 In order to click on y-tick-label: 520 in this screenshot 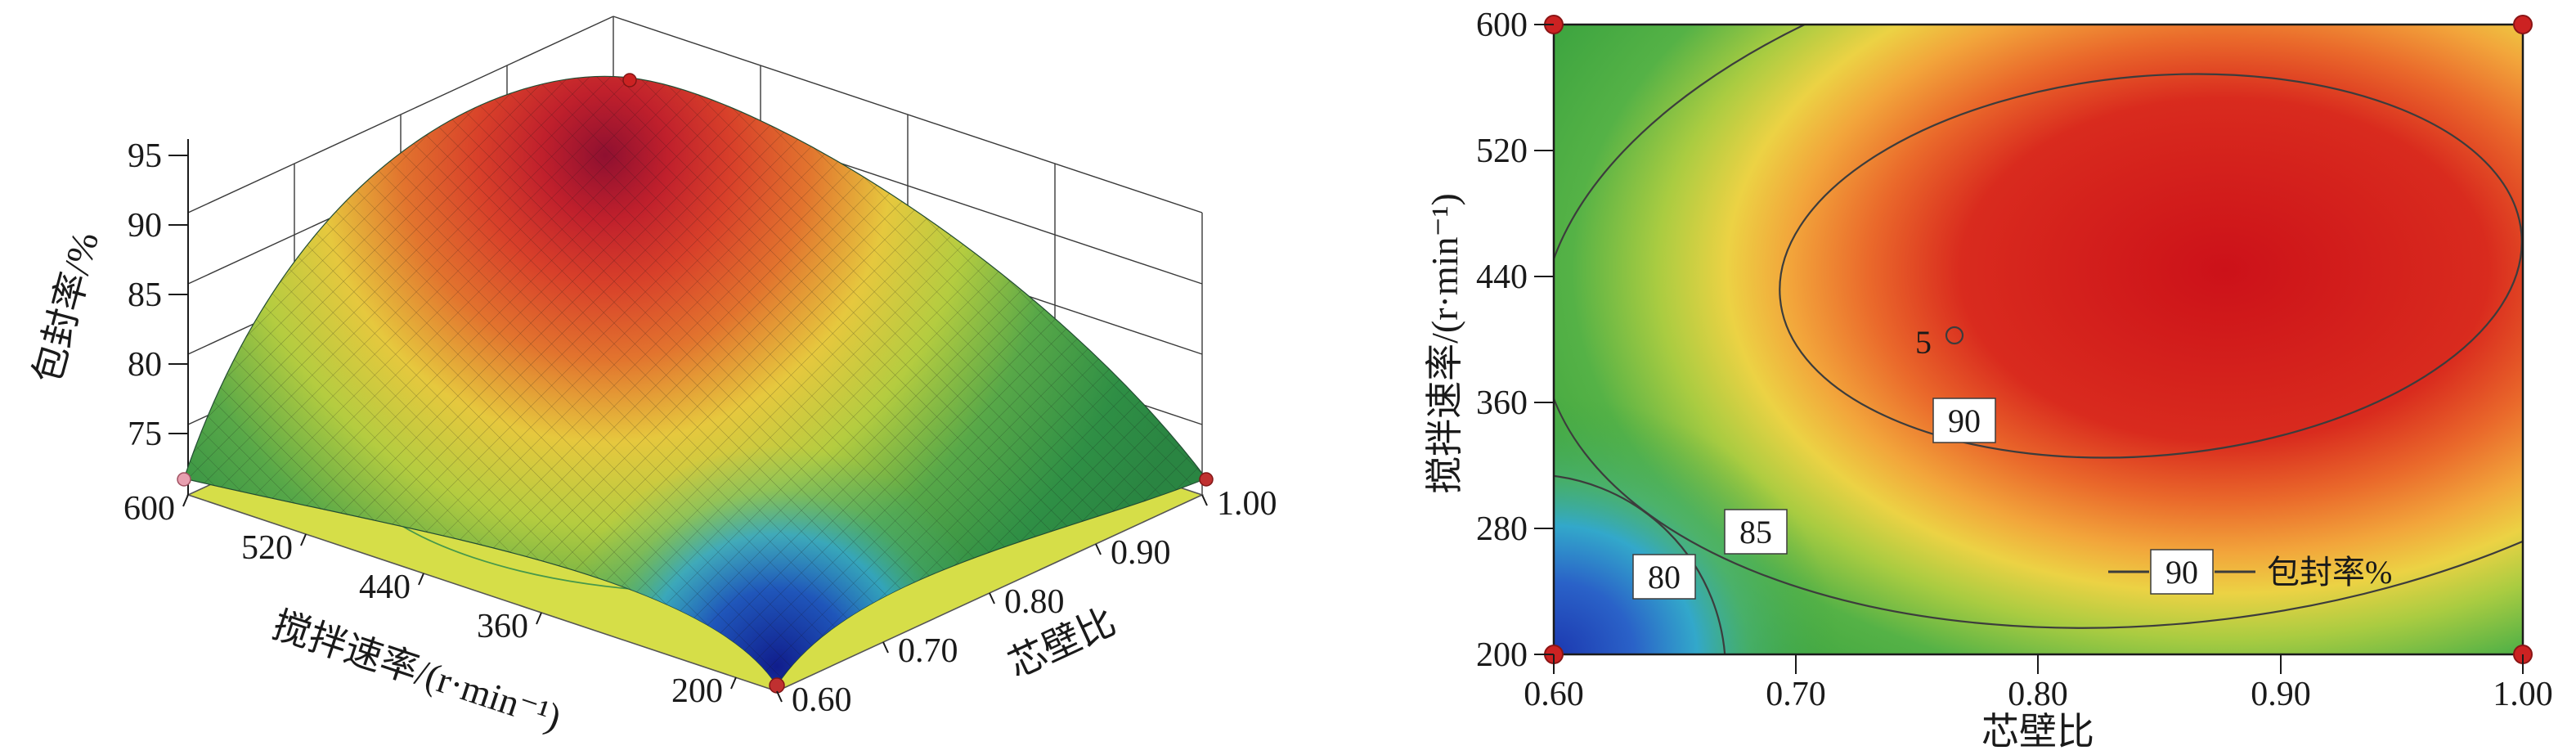, I will do `click(267, 548)`.